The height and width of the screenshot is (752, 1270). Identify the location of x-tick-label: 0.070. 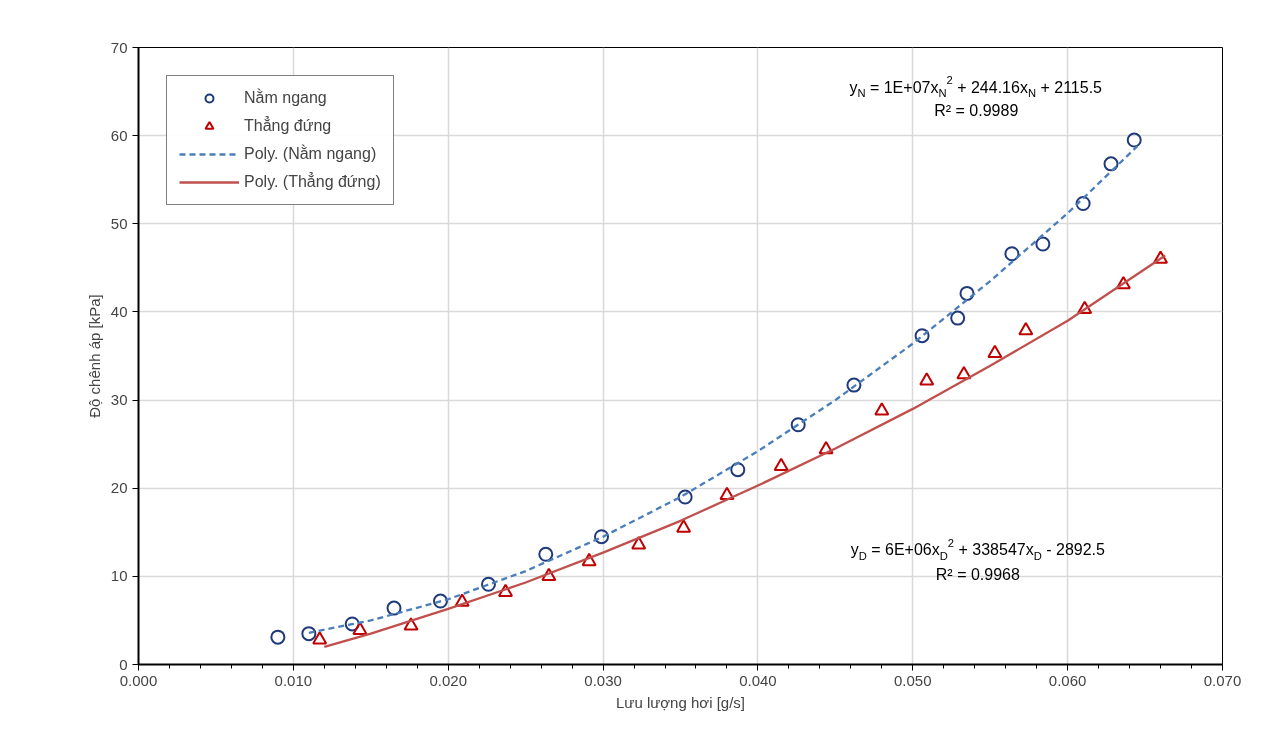
(1222, 680).